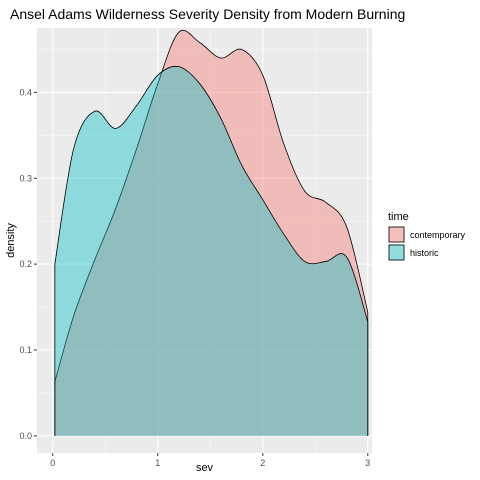 The width and height of the screenshot is (480, 480). I want to click on y-axis-title: density, so click(11, 240).